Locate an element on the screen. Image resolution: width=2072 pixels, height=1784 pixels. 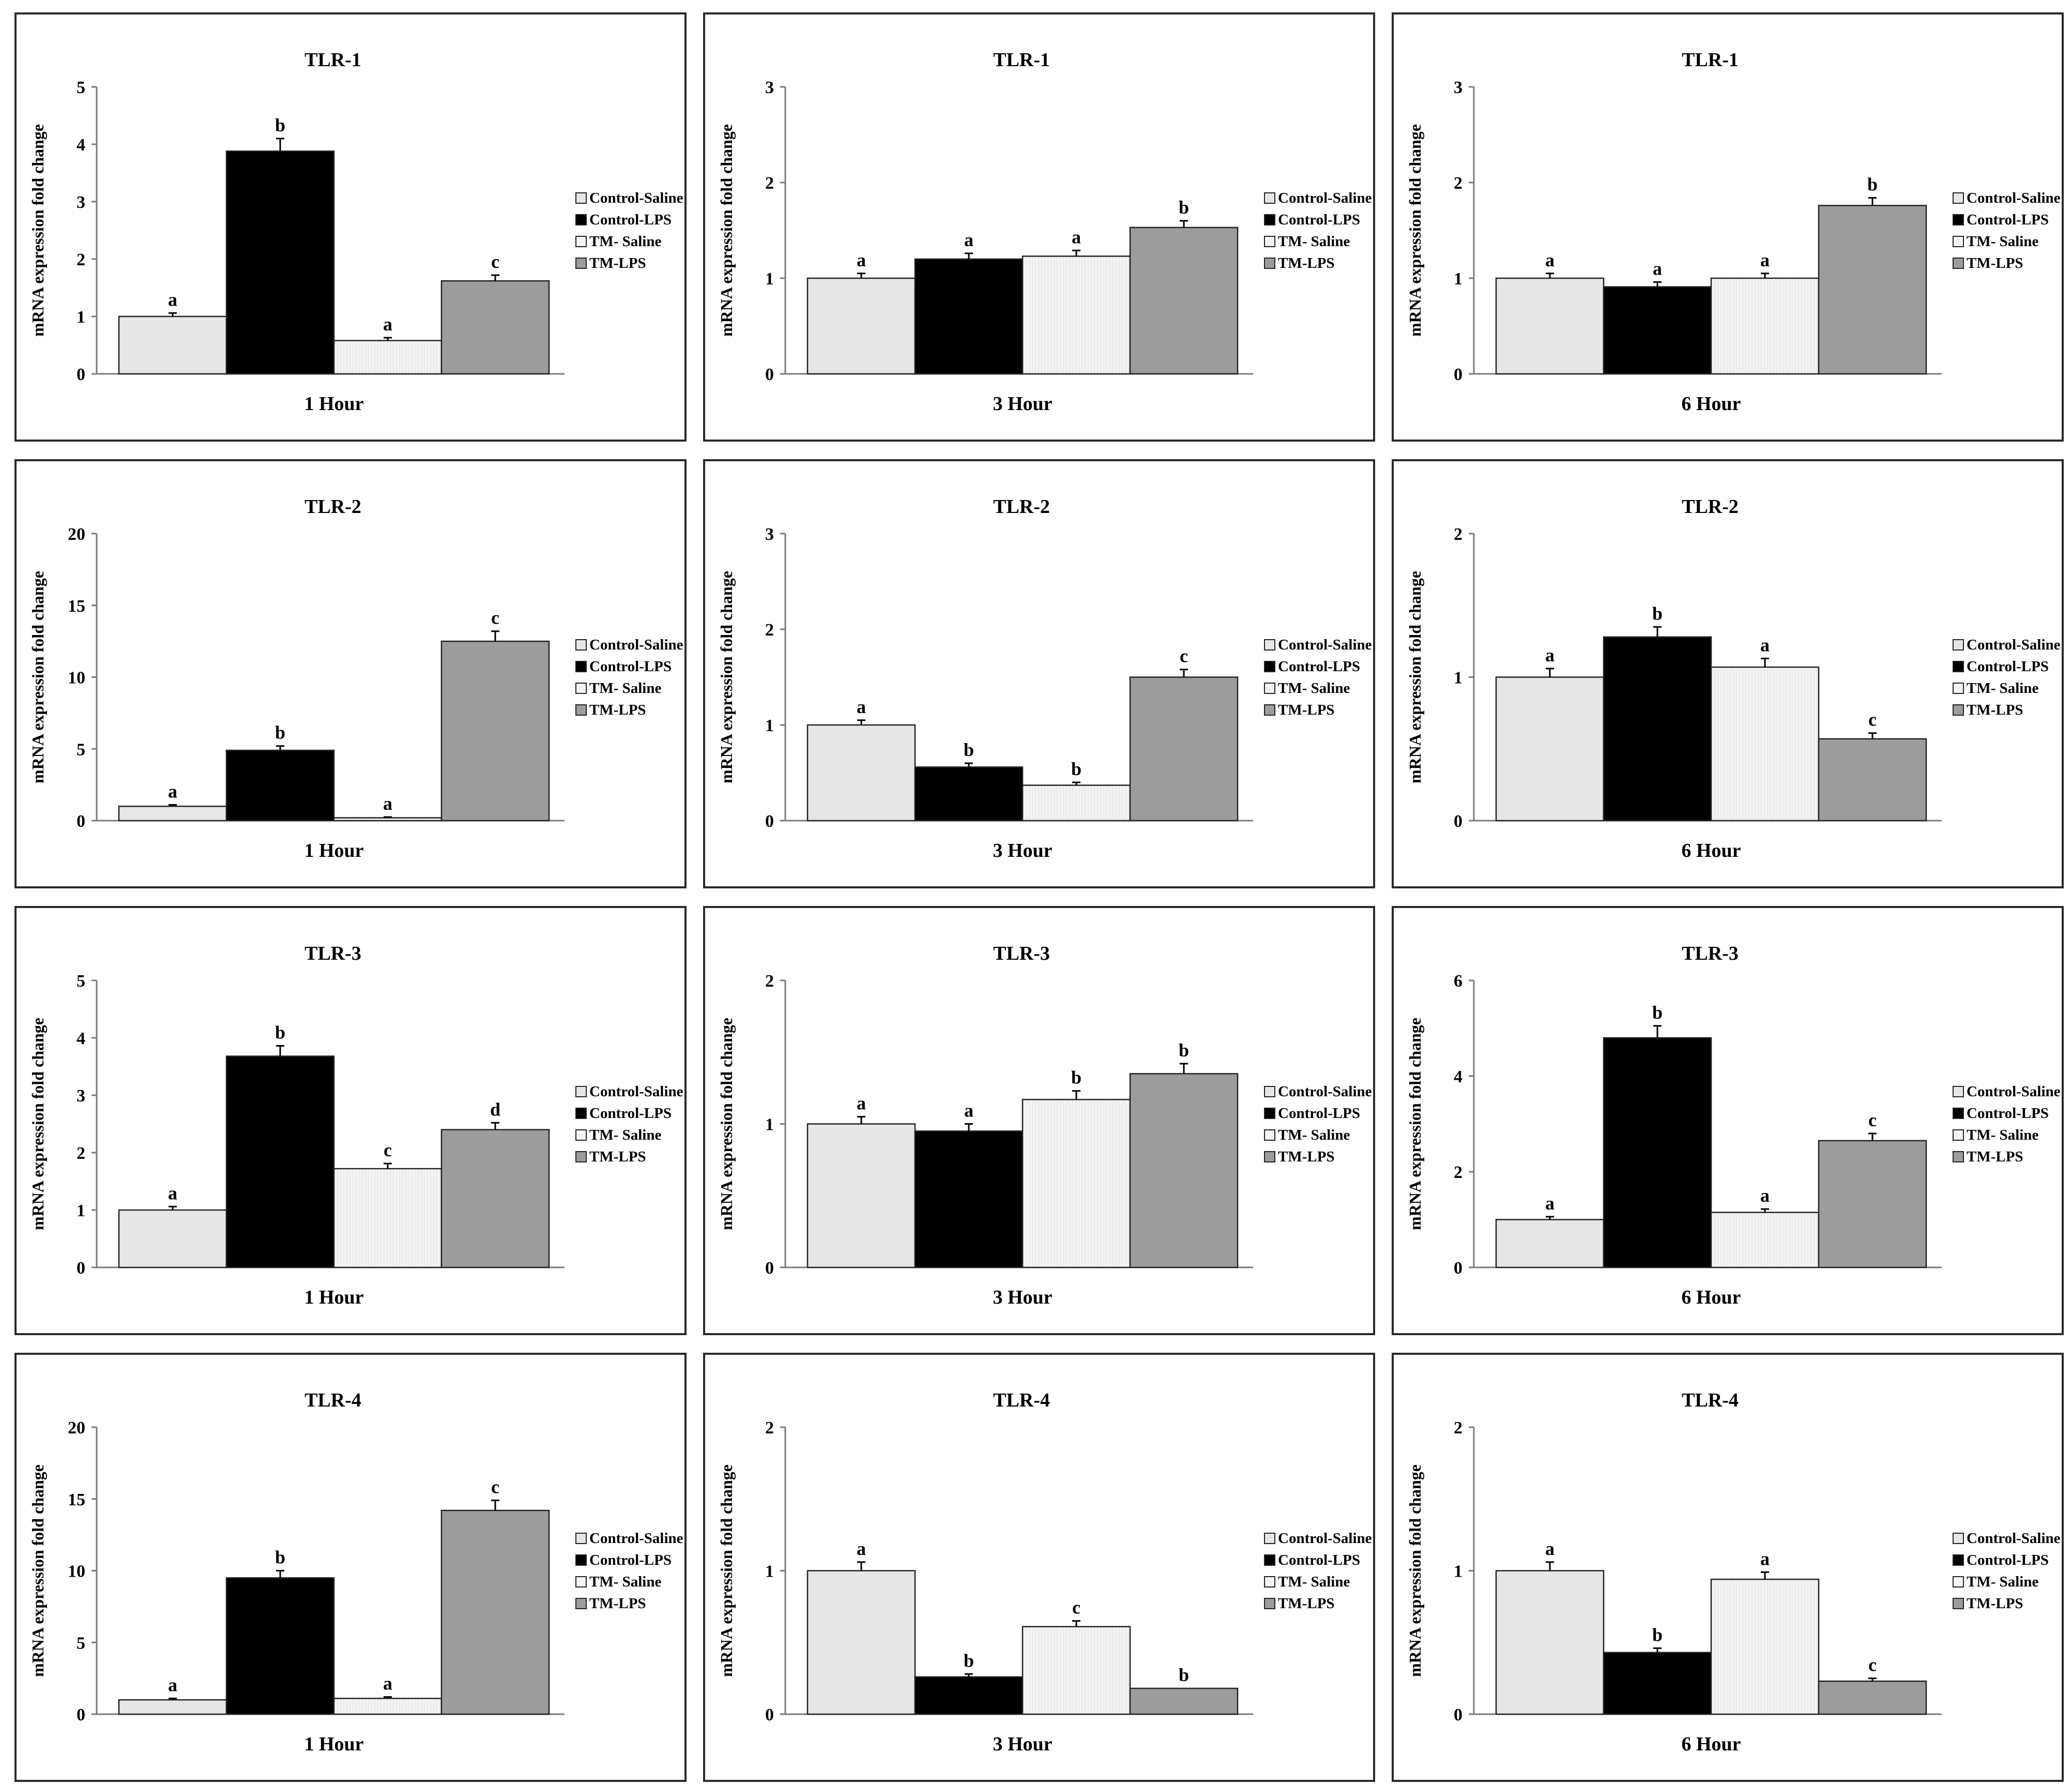
y-tick-label: 20 is located at coordinates (76, 534).